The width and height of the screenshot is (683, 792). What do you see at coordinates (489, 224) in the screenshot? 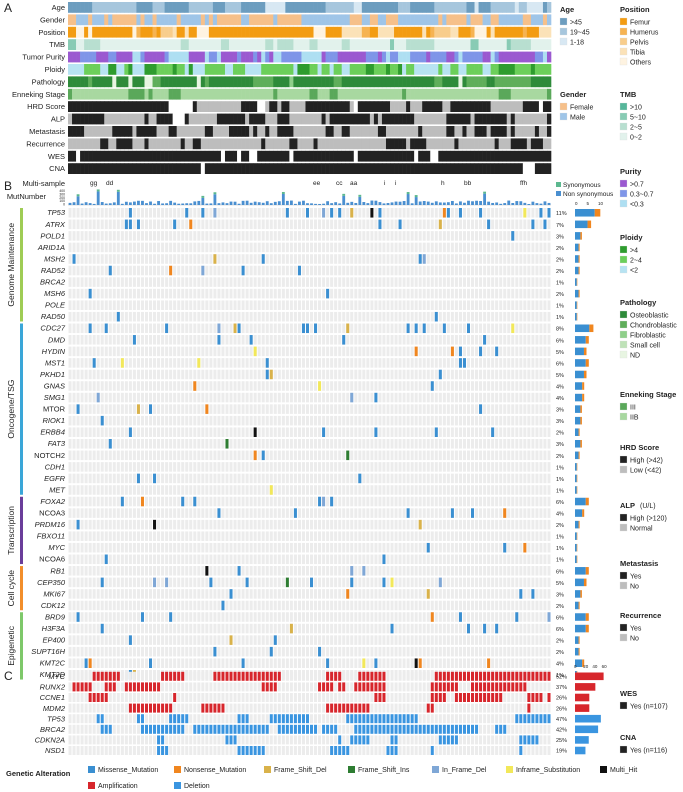
I see `mutation-cell` at bounding box center [489, 224].